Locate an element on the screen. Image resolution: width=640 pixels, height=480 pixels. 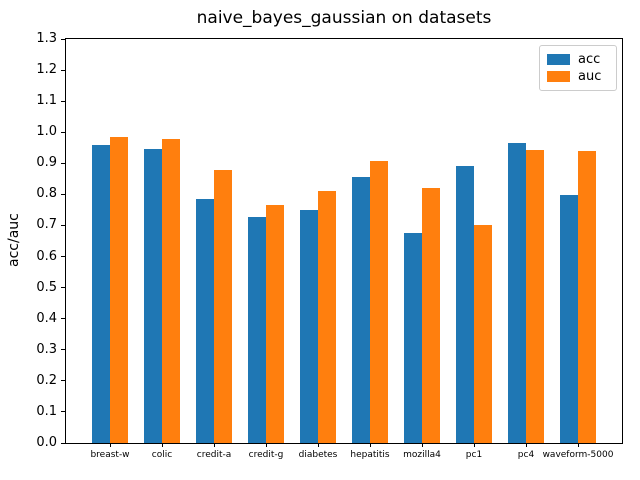
x-tick-label: pc4 is located at coordinates (526, 455).